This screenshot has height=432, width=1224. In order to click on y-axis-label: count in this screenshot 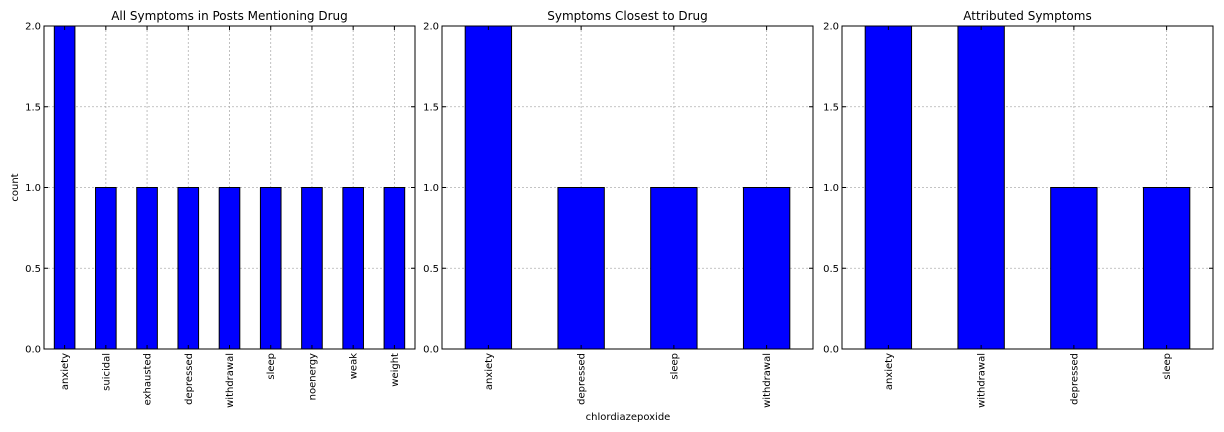, I will do `click(15, 187)`.